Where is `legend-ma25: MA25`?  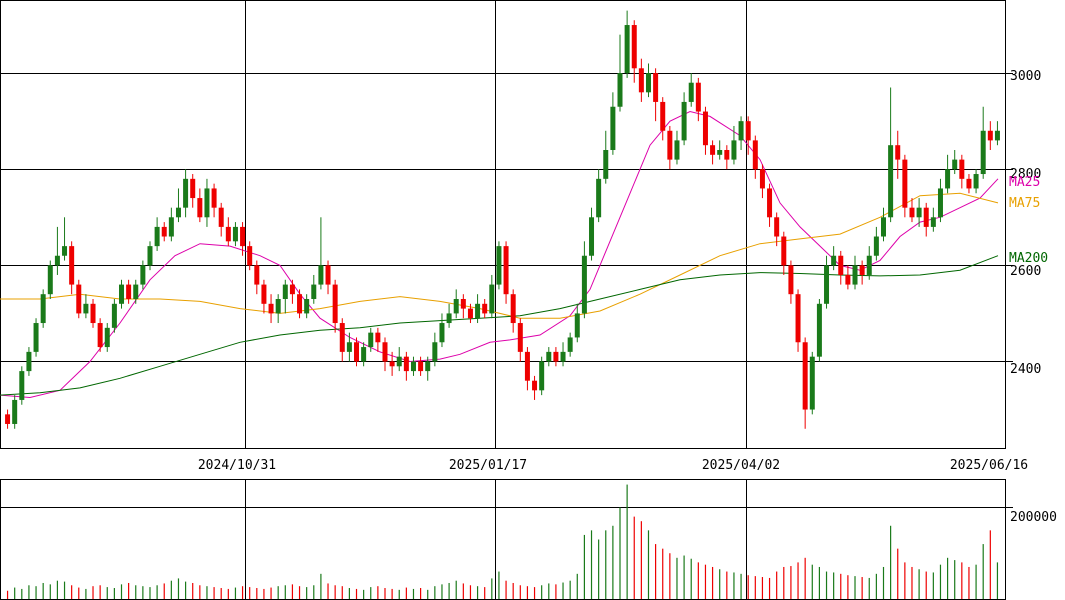
legend-ma25: MA25 is located at coordinates (1024, 182).